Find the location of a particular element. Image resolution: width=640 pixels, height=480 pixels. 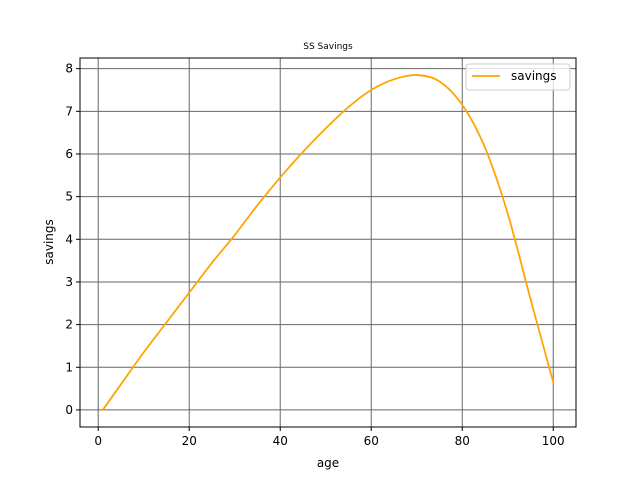

y-tick-label: 8 is located at coordinates (69, 69).